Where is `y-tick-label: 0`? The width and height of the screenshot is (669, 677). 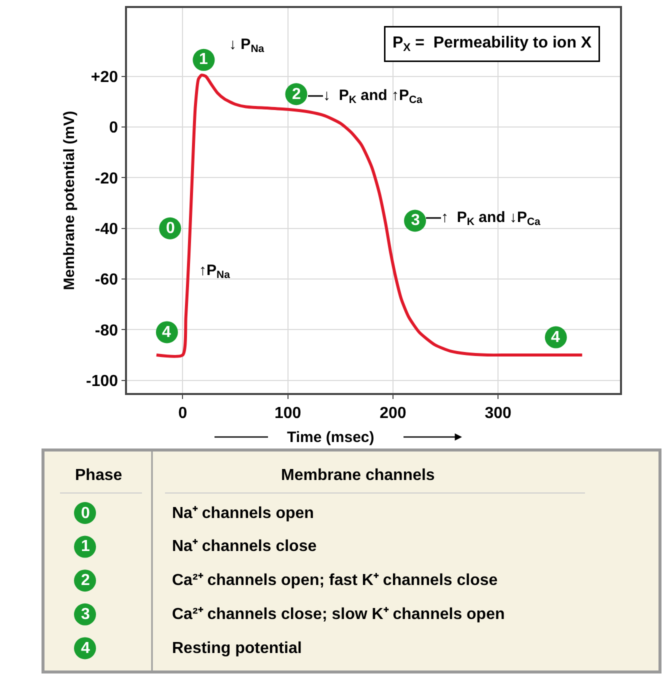 y-tick-label: 0 is located at coordinates (113, 128).